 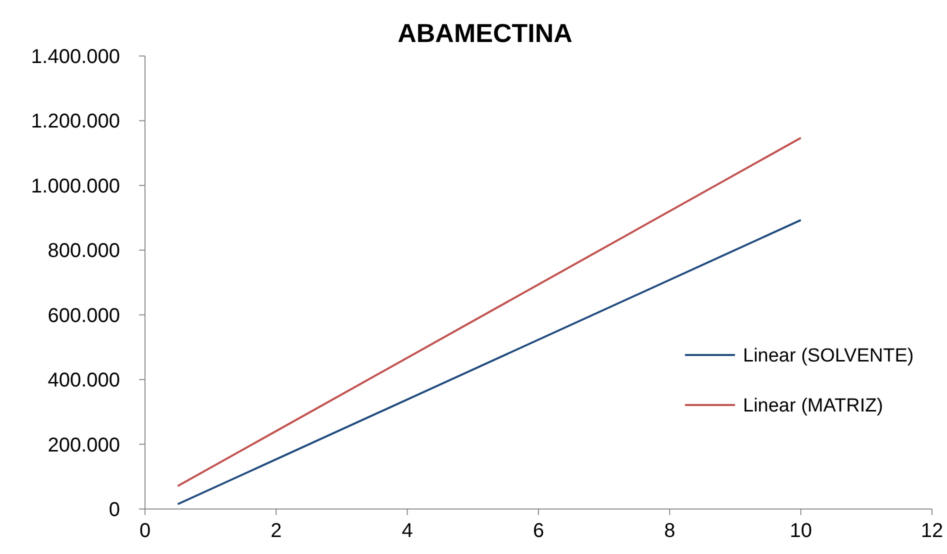 I want to click on y-tick-label: 400.000, so click(x=84, y=381).